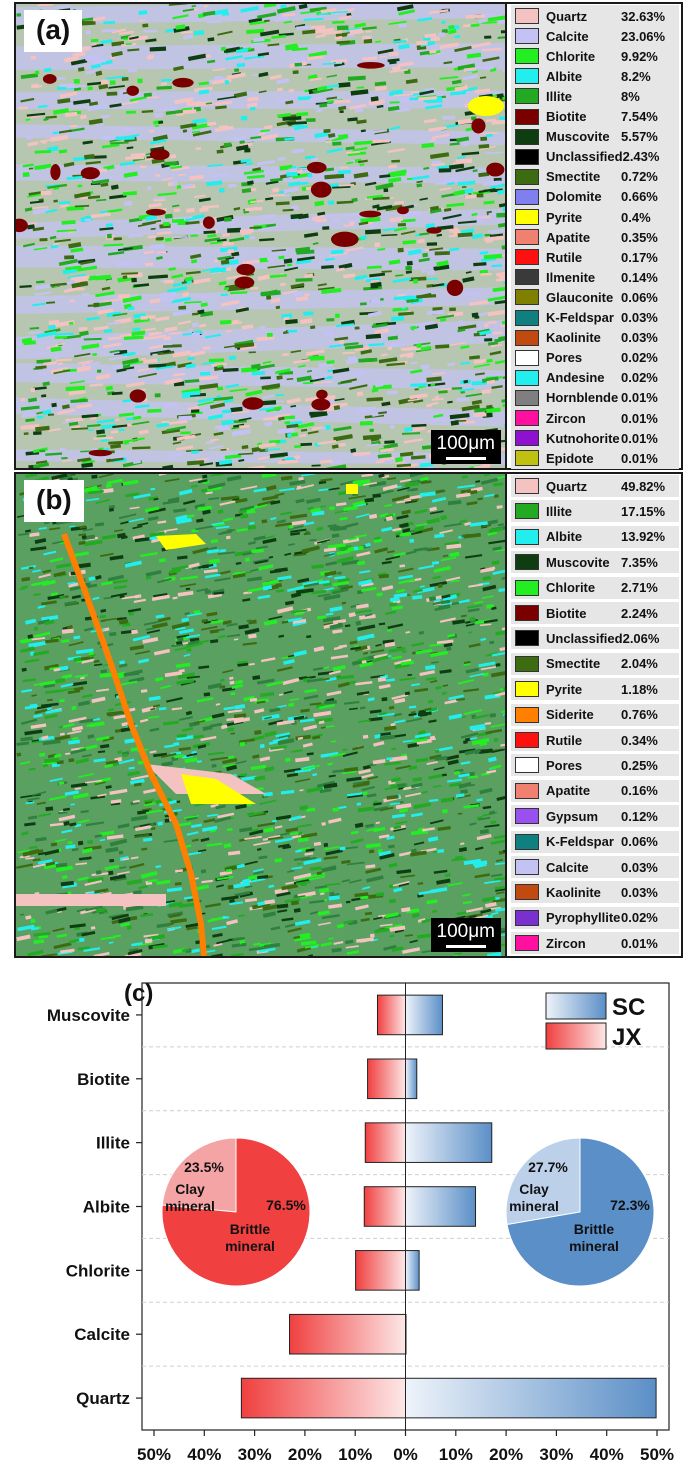  Describe the element at coordinates (573, 892) in the screenshot. I see `legend-mineral-name: Kaolinite` at that location.